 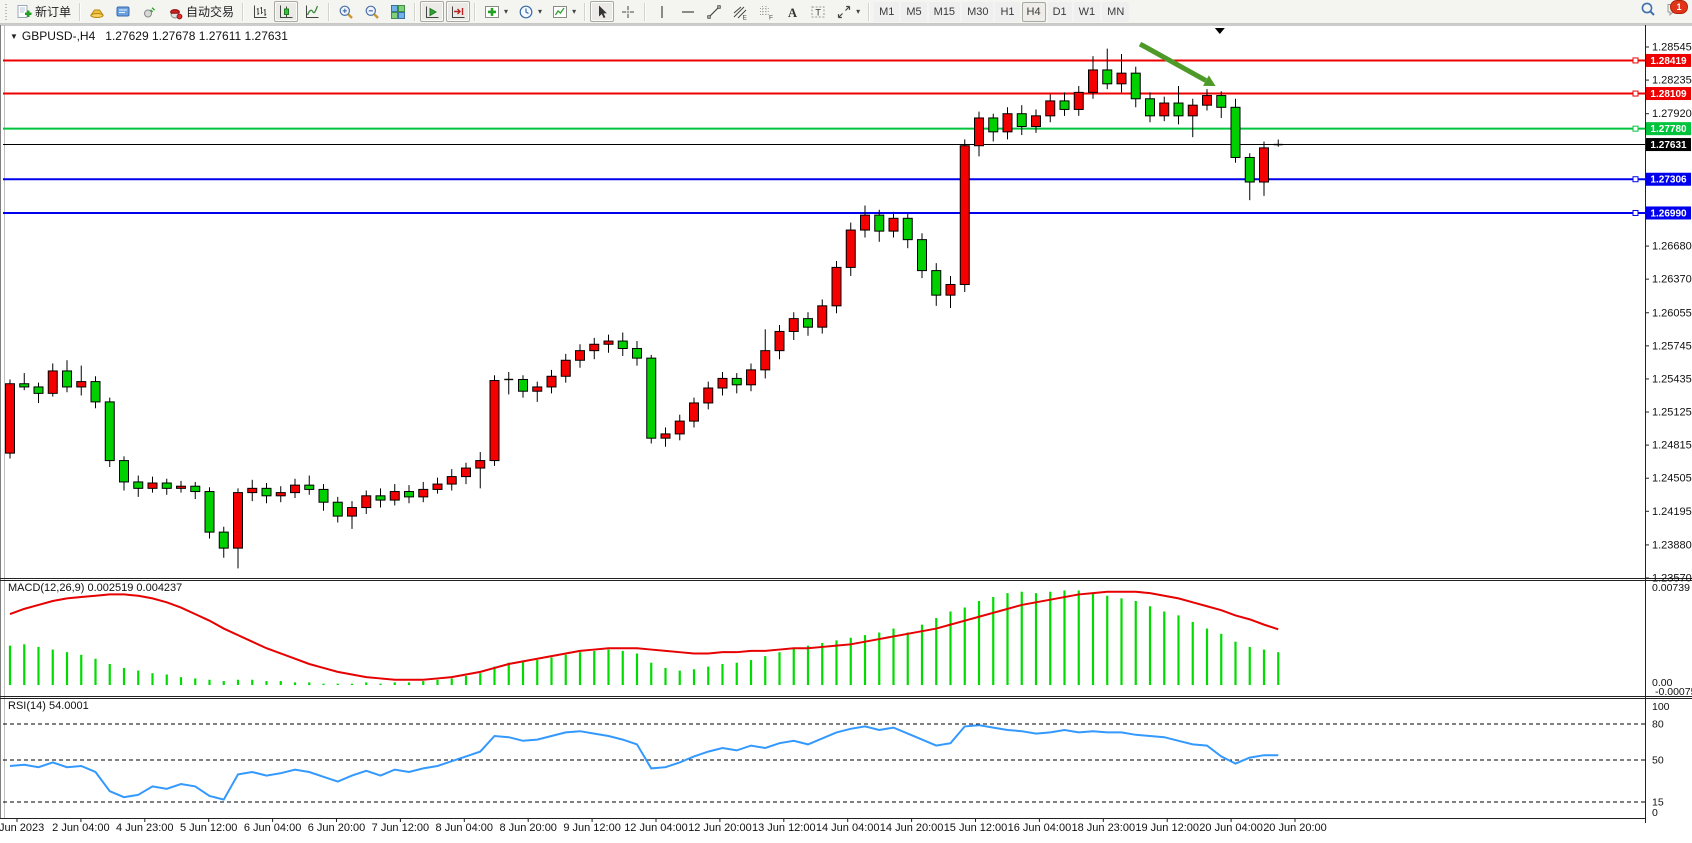 I want to click on autotrade-button-label: 自动交易, so click(x=210, y=12).